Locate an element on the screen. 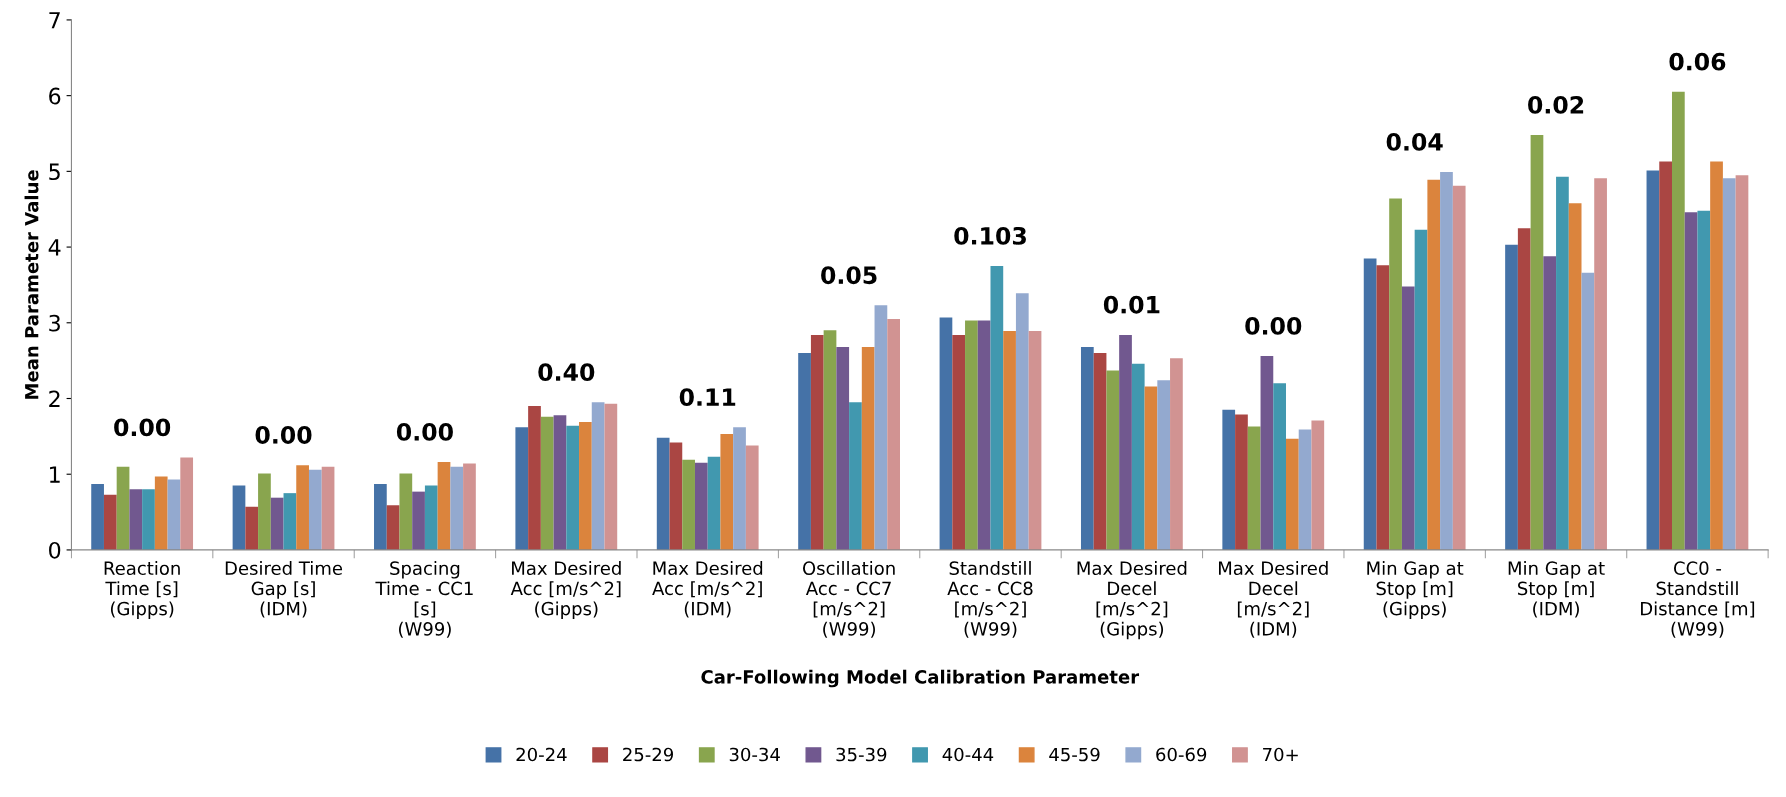  x-axis-title: Car-Following Model Calibration Parameter is located at coordinates (920, 678).